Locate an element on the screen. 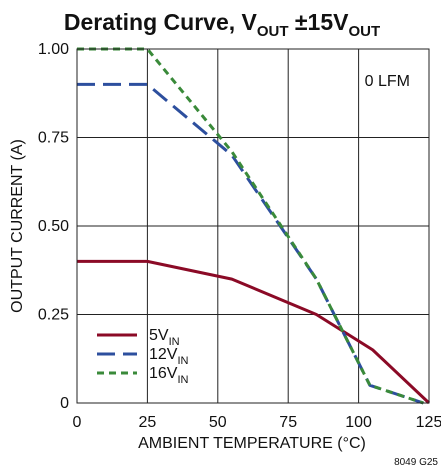 The height and width of the screenshot is (469, 441). x-tick-label: 125 is located at coordinates (428, 422).